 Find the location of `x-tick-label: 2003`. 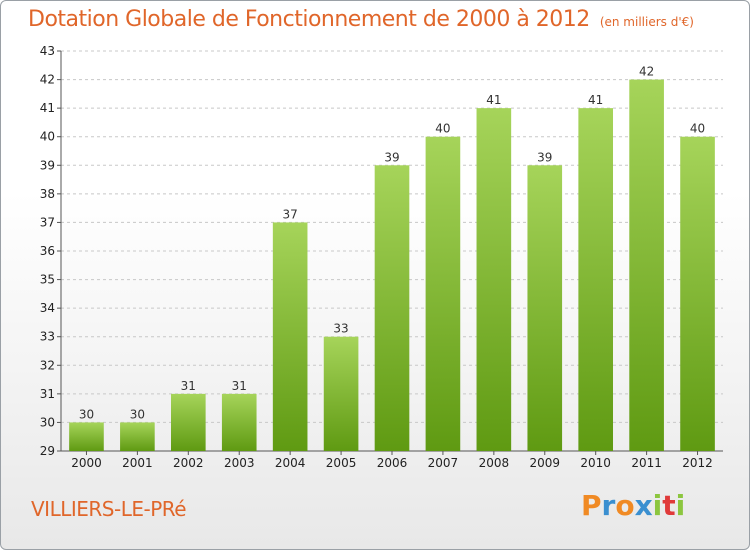

x-tick-label: 2003 is located at coordinates (239, 463).